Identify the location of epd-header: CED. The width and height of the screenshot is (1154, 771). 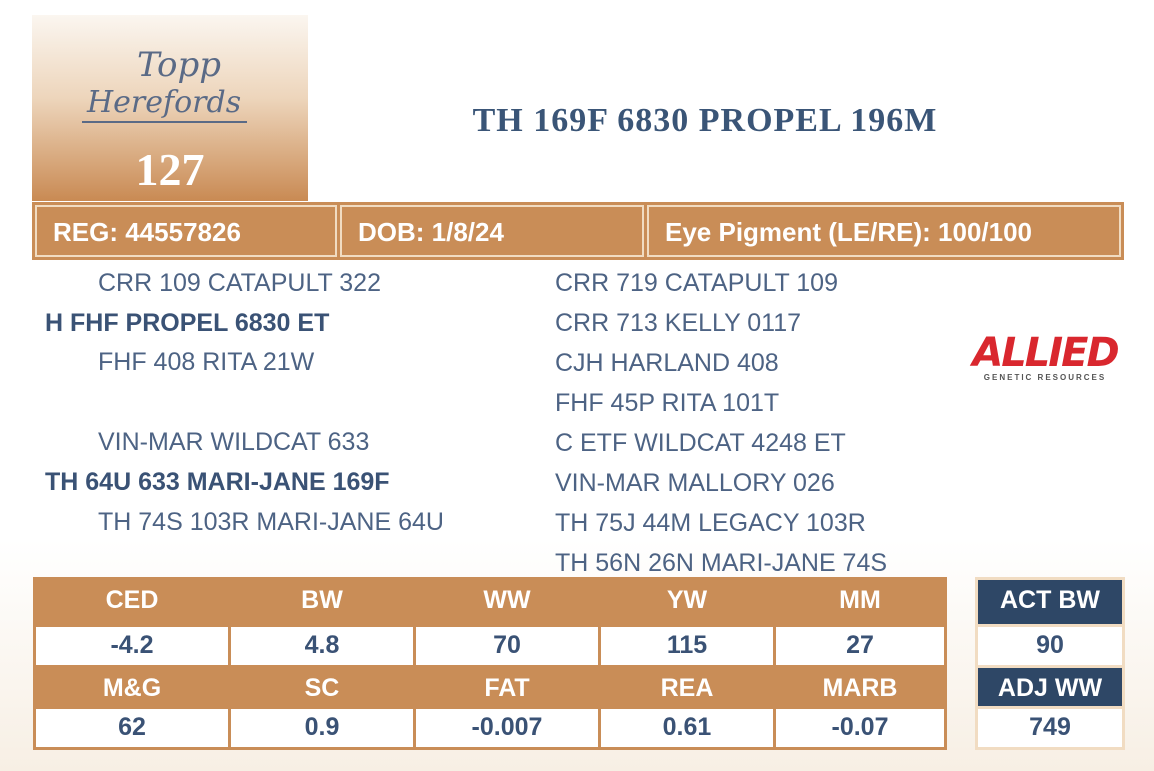
(132, 600).